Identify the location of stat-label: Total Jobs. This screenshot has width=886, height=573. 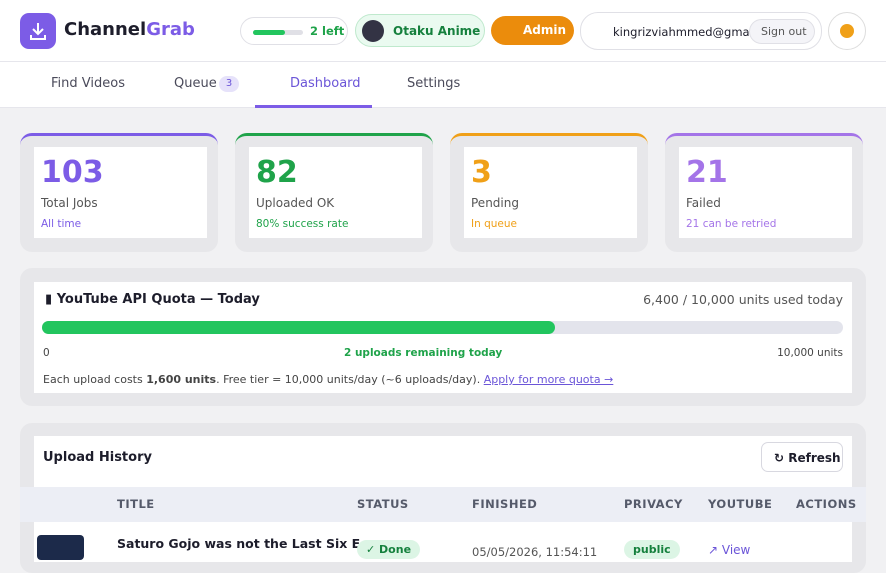
(69, 203).